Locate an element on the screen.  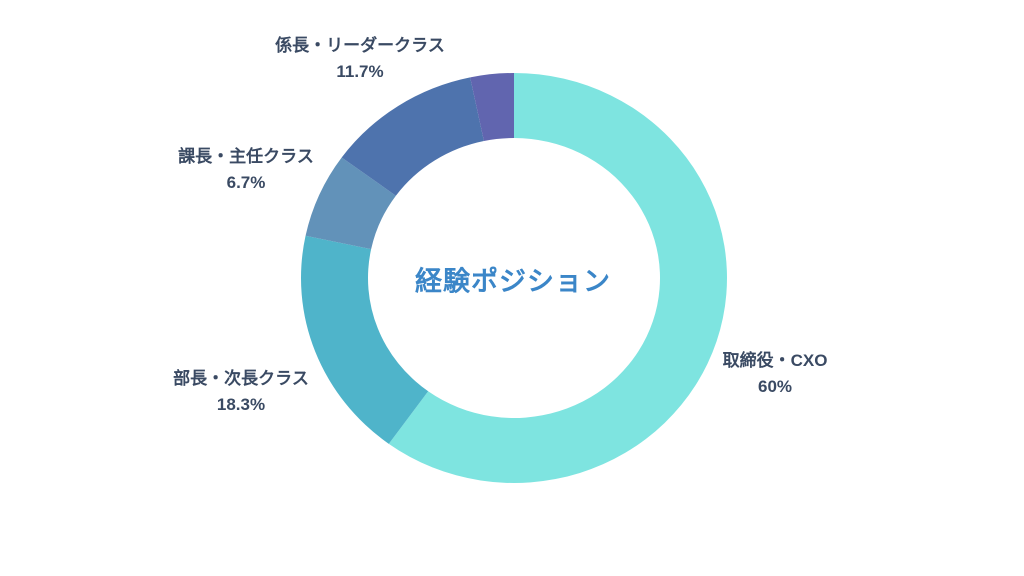
segment-label-text: 係長・リーダークラス is located at coordinates (360, 45).